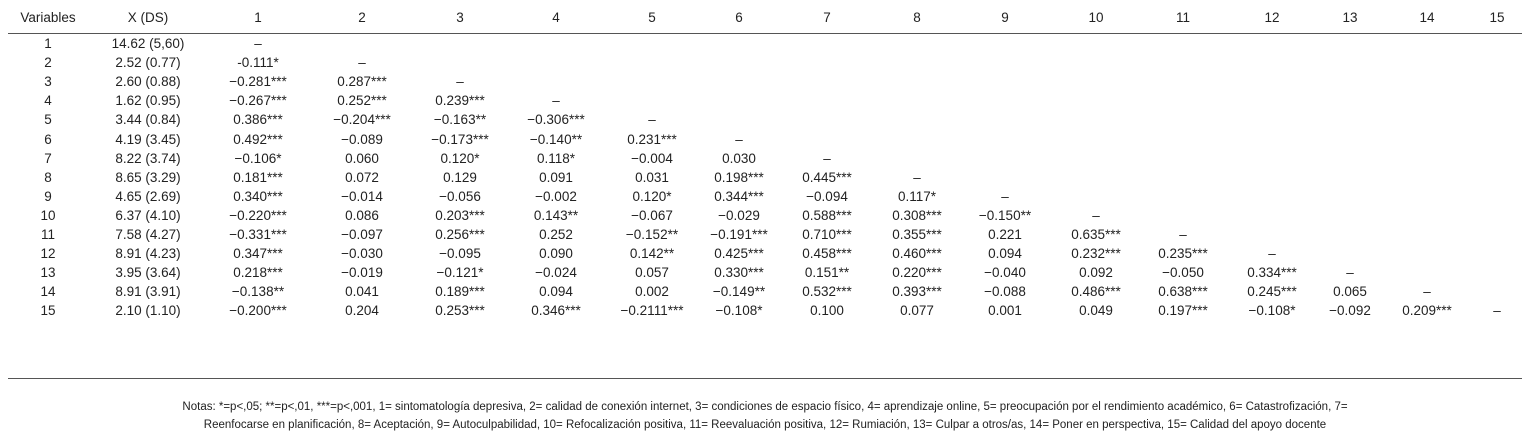 This screenshot has height=444, width=1530. What do you see at coordinates (1350, 311) in the screenshot?
I see `correlation-cell: −0.092` at bounding box center [1350, 311].